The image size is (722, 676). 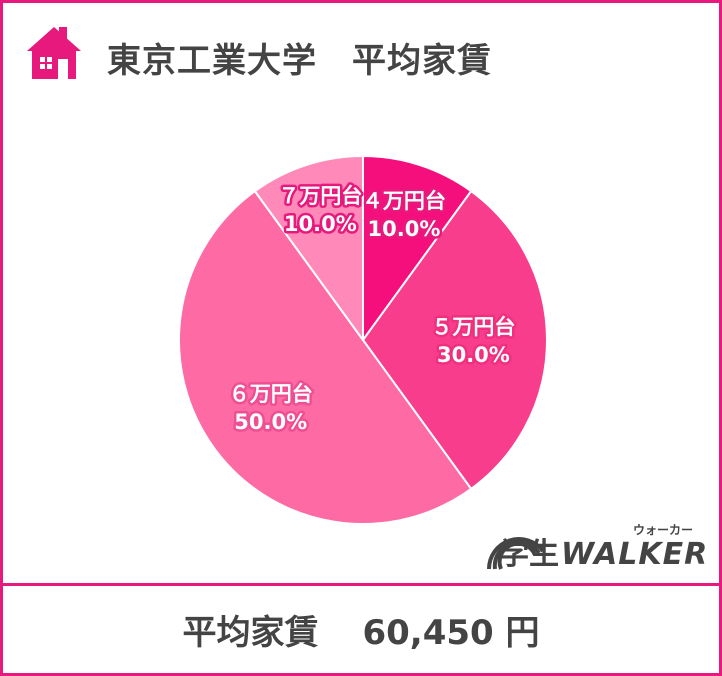 I want to click on house-icon, so click(x=54, y=53).